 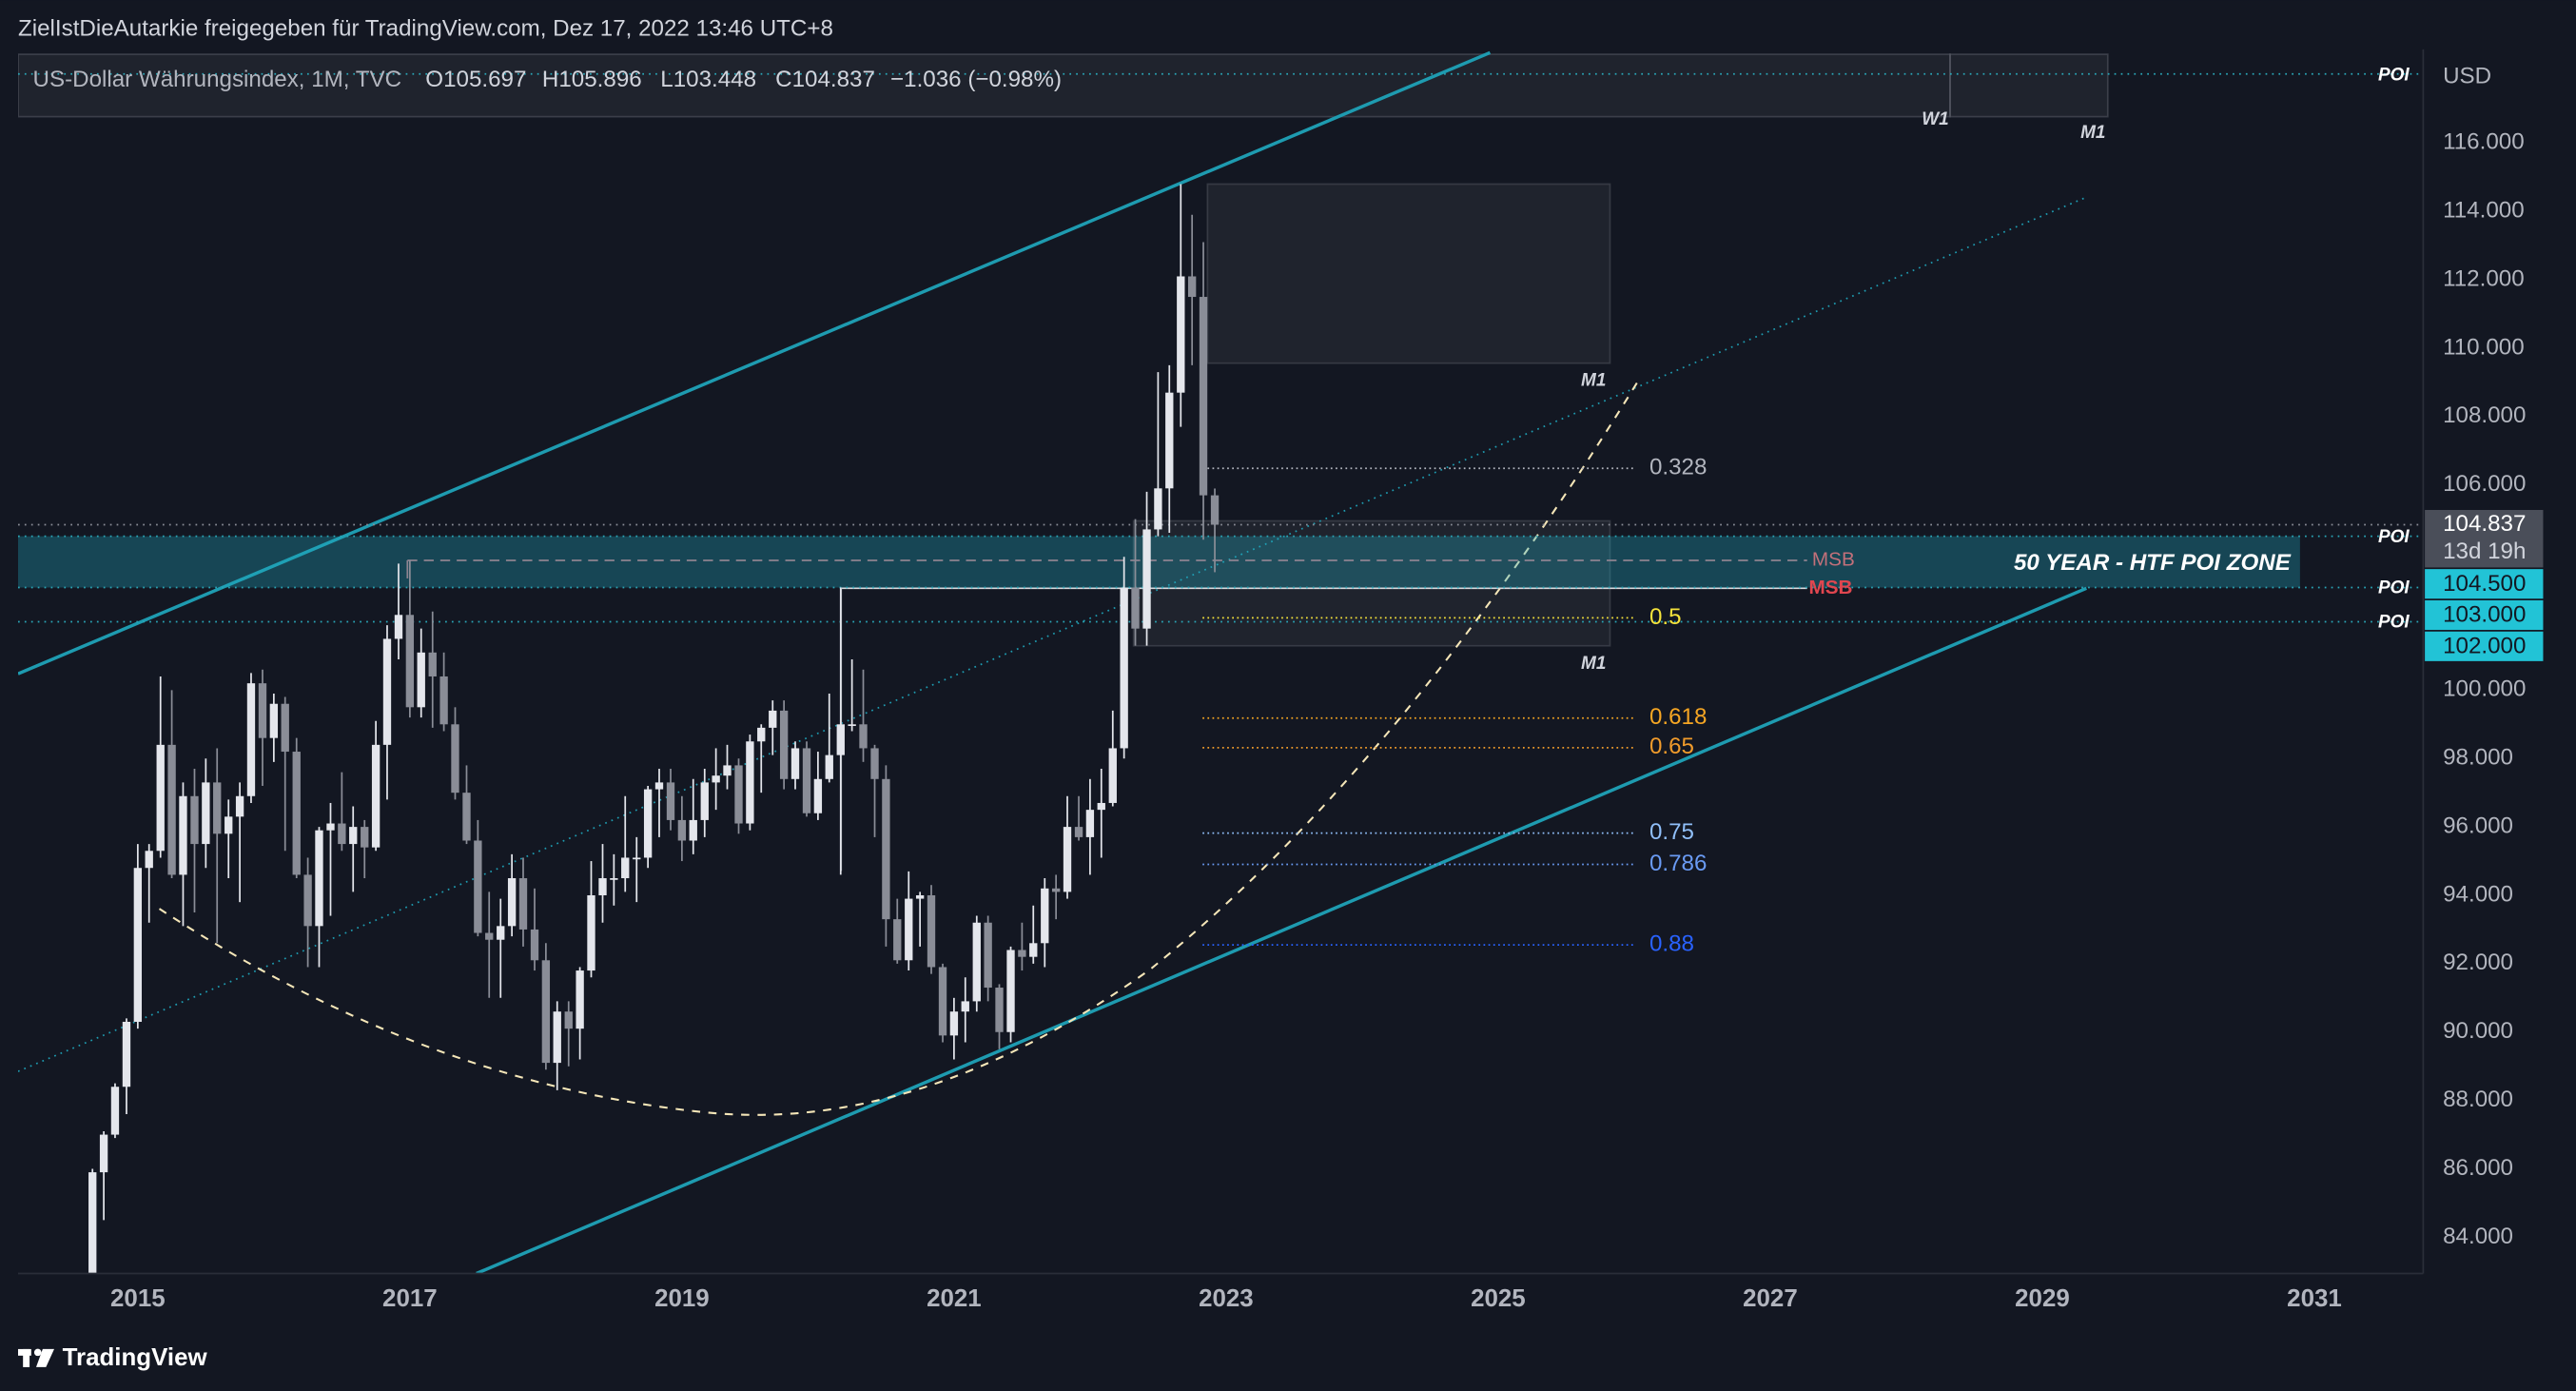 I want to click on y-tick-label: 94.000, so click(x=2478, y=894).